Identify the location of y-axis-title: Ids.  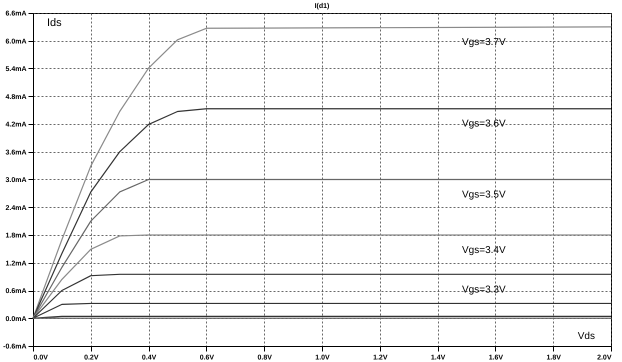
(54, 23).